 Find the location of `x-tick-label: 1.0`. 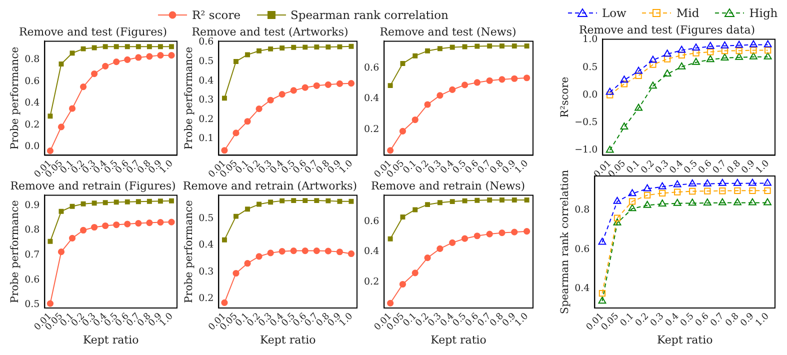

x-tick-label: 1.0 is located at coordinates (167, 167).